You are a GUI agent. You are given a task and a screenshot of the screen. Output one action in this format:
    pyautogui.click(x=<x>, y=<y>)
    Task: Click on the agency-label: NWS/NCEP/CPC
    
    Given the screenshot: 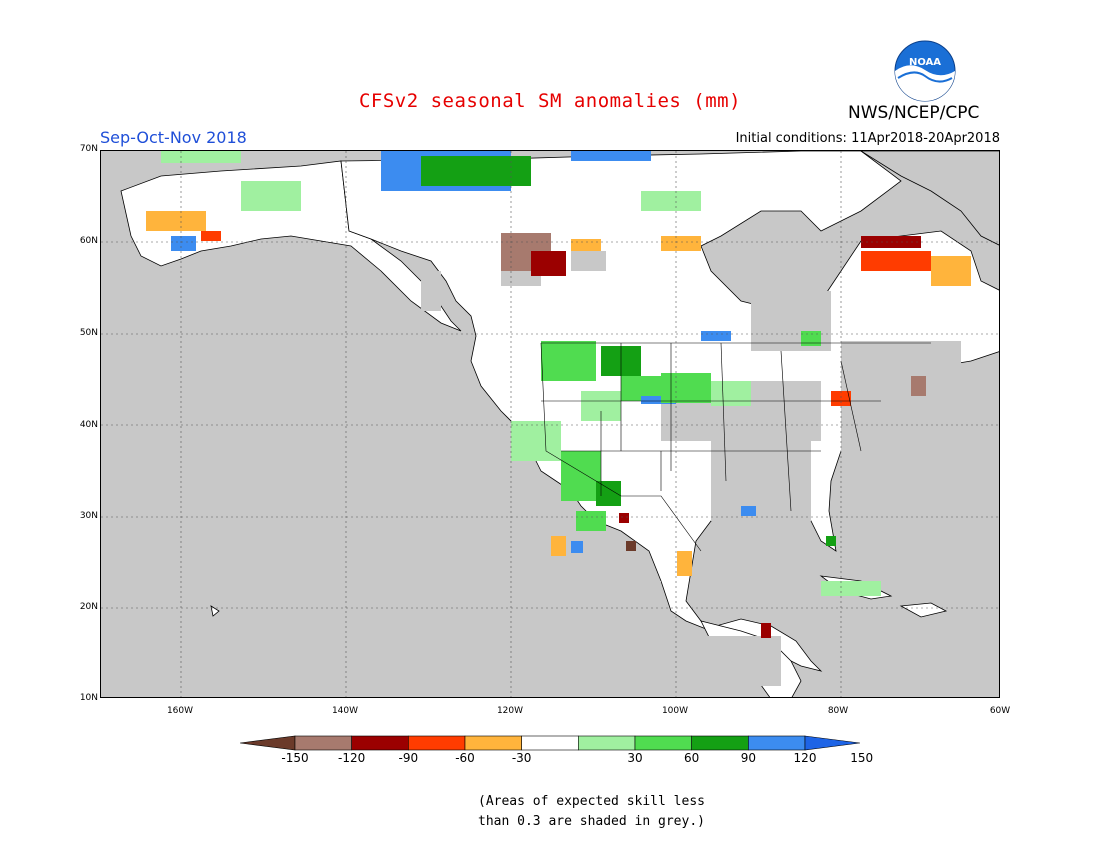 What is the action you would take?
    pyautogui.click(x=914, y=113)
    